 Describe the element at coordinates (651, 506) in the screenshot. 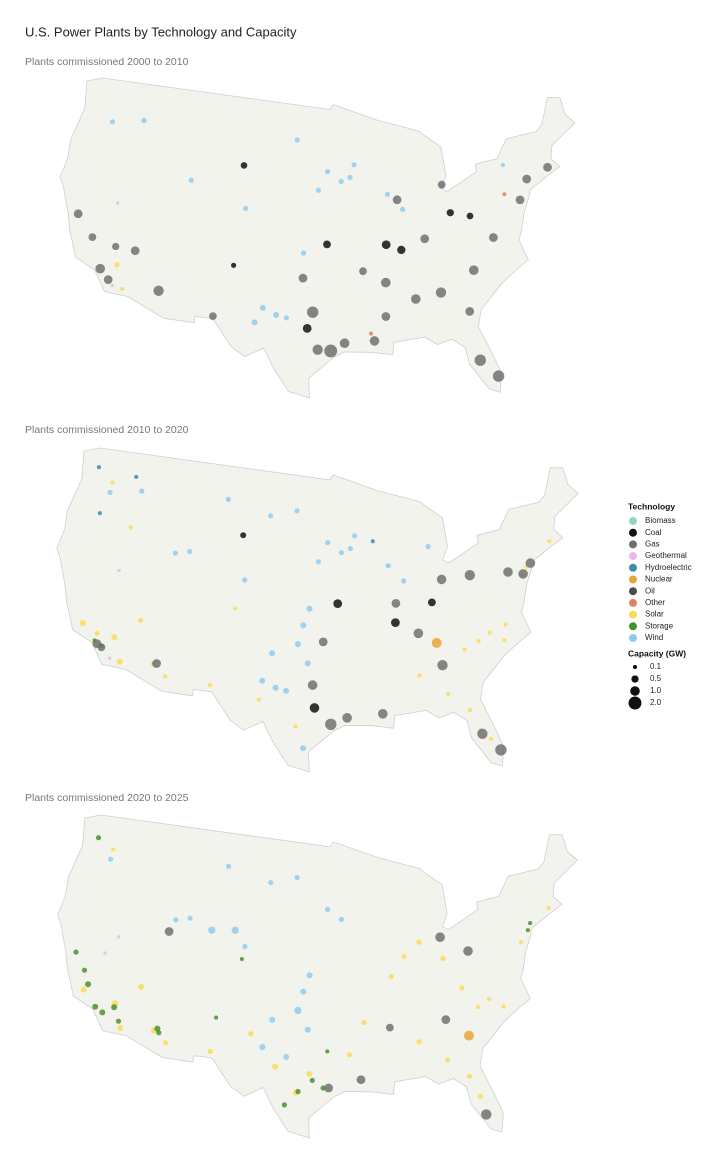

I see `legend-title: Technology` at that location.